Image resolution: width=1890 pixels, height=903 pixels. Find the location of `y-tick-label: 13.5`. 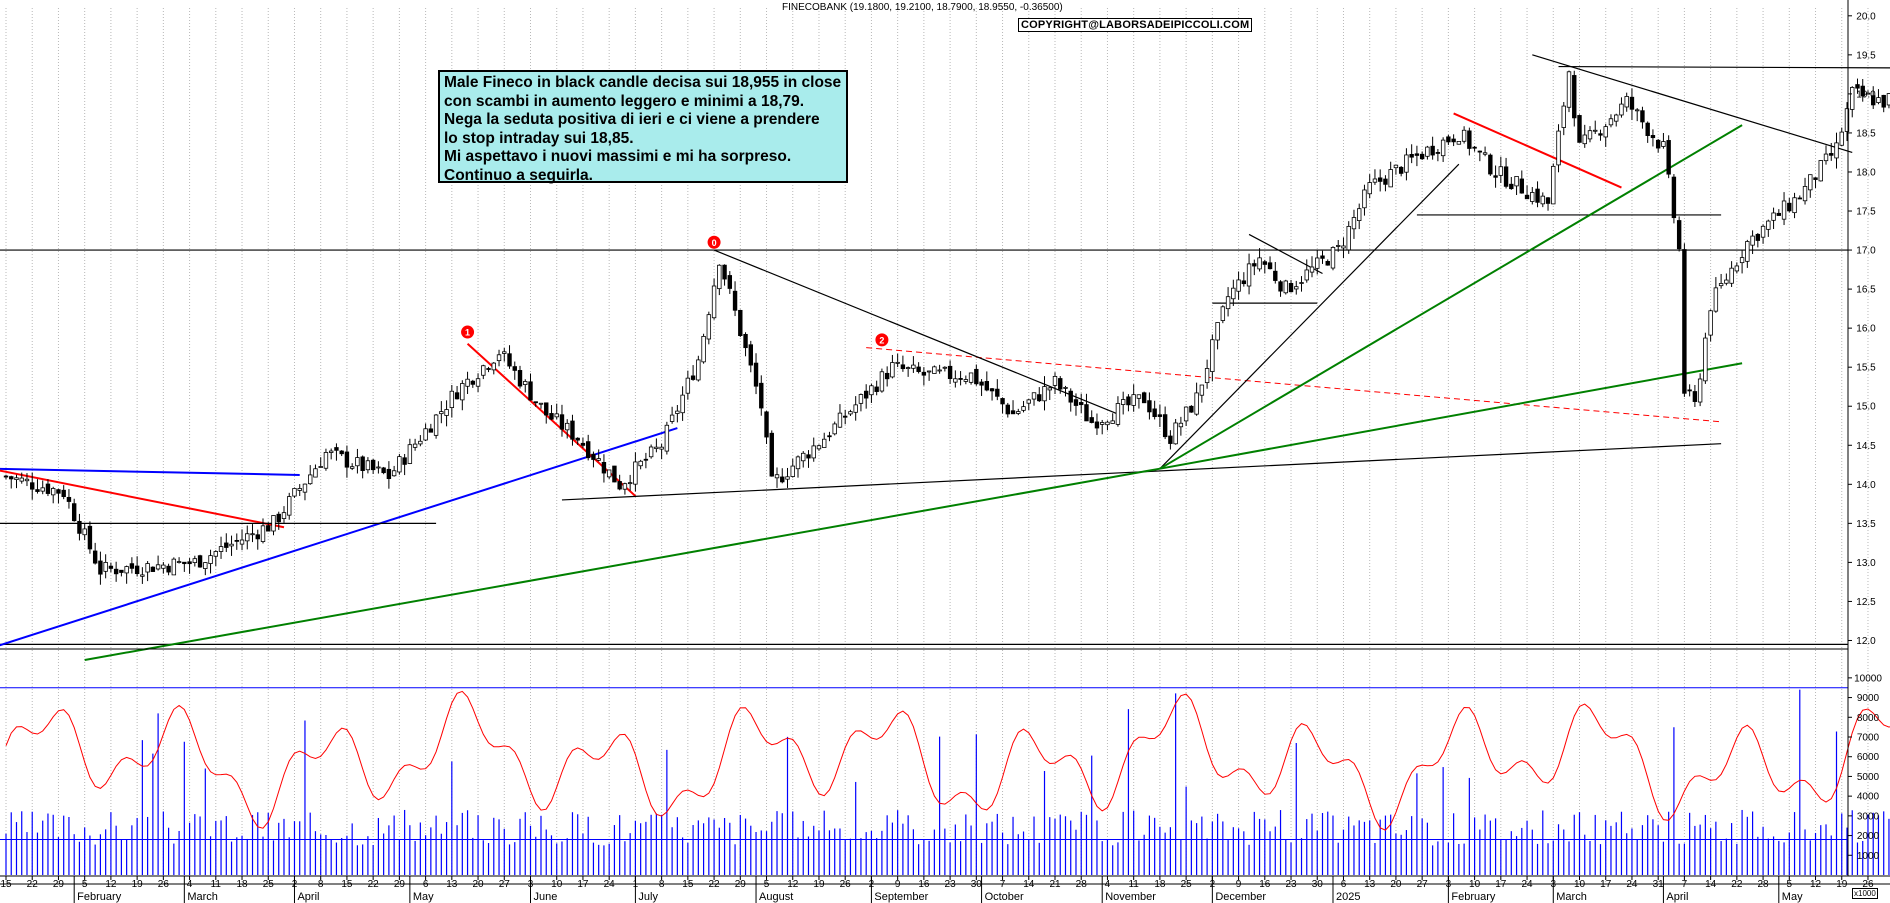

y-tick-label: 13.5 is located at coordinates (1866, 524).